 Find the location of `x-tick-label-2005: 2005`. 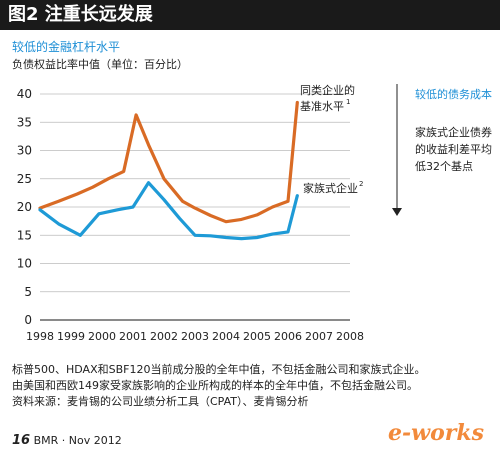

x-tick-label-2005: 2005 is located at coordinates (257, 336).